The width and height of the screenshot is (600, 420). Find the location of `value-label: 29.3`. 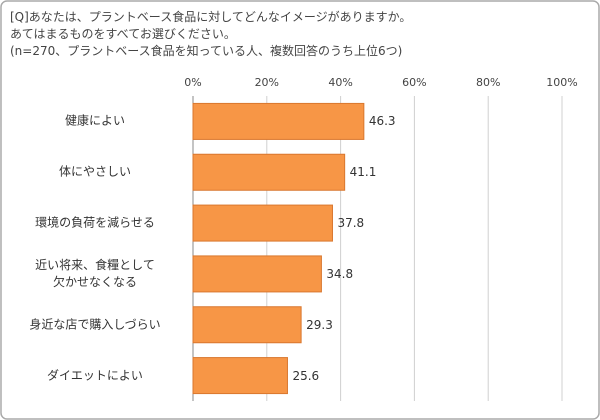

value-label: 29.3 is located at coordinates (319, 324).